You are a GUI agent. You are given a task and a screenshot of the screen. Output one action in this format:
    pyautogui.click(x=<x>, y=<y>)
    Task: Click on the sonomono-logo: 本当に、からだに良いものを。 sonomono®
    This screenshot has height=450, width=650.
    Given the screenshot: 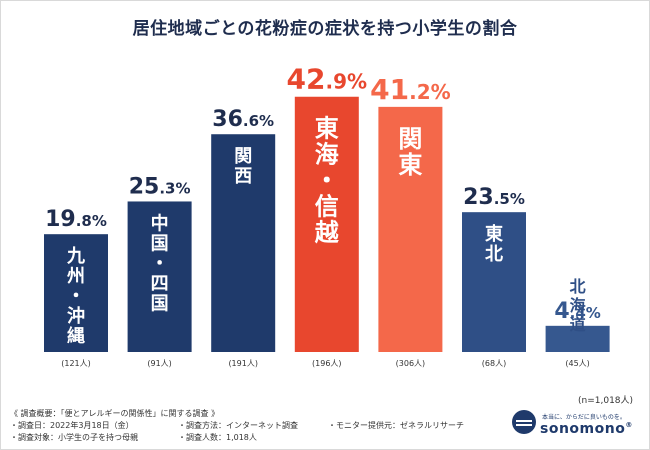 What is the action you would take?
    pyautogui.click(x=577, y=424)
    